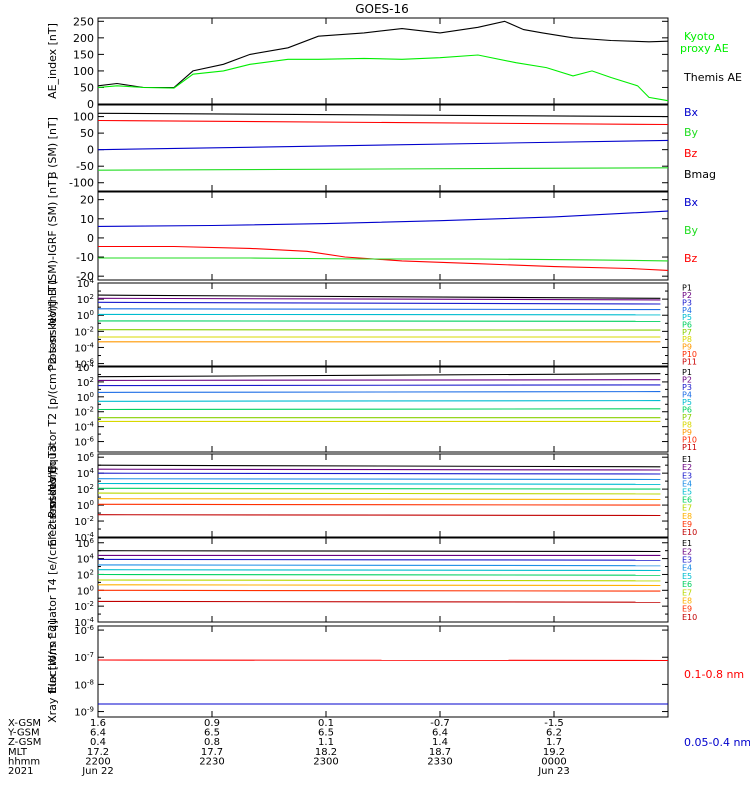 Image resolution: width=750 pixels, height=800 pixels. What do you see at coordinates (379, 574) in the screenshot?
I see `series-e6` at bounding box center [379, 574].